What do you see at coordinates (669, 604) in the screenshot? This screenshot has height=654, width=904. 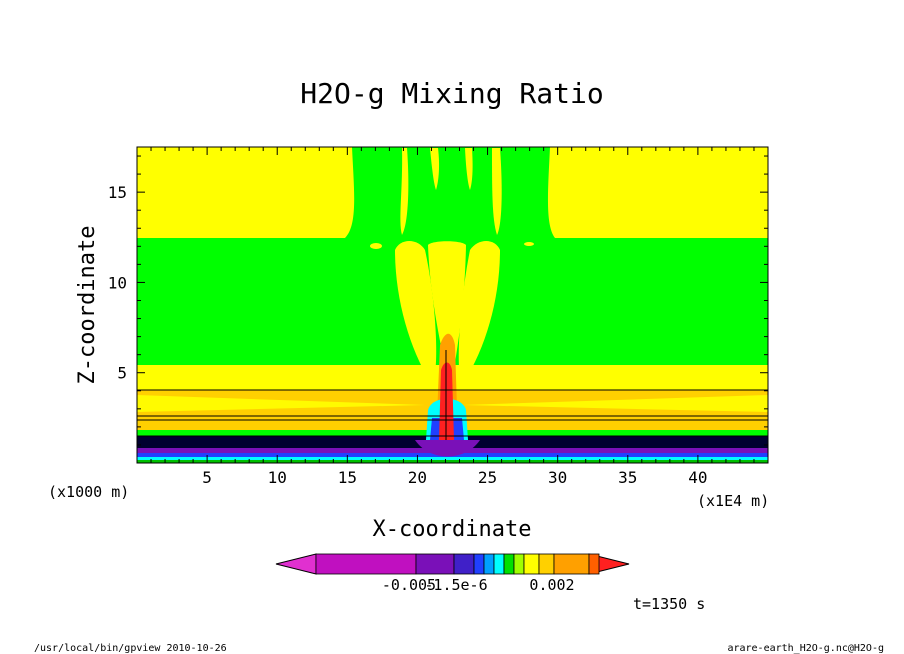 I see `time-label: t=1350 s` at bounding box center [669, 604].